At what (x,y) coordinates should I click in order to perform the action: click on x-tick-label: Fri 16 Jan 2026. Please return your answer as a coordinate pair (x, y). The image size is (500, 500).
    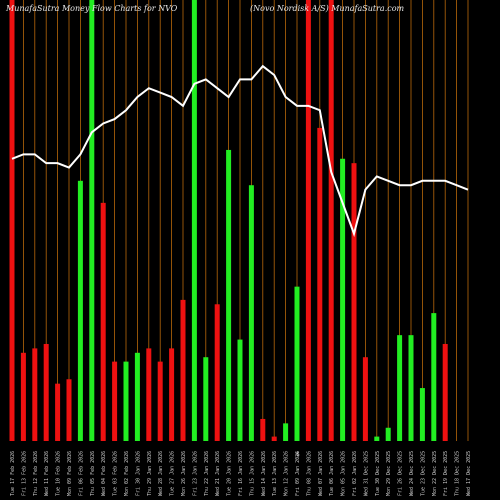
    Looking at the image, I should click on (241, 473).